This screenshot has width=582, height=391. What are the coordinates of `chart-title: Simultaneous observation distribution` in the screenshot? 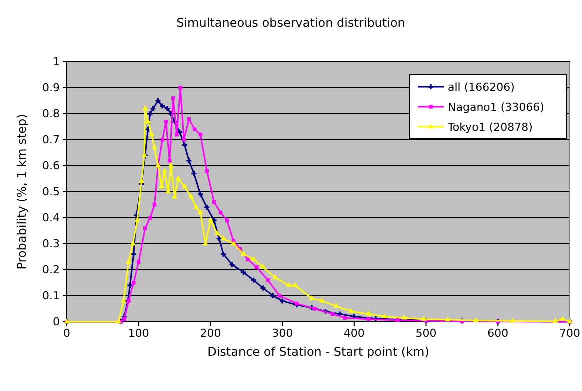 It's located at (291, 23).